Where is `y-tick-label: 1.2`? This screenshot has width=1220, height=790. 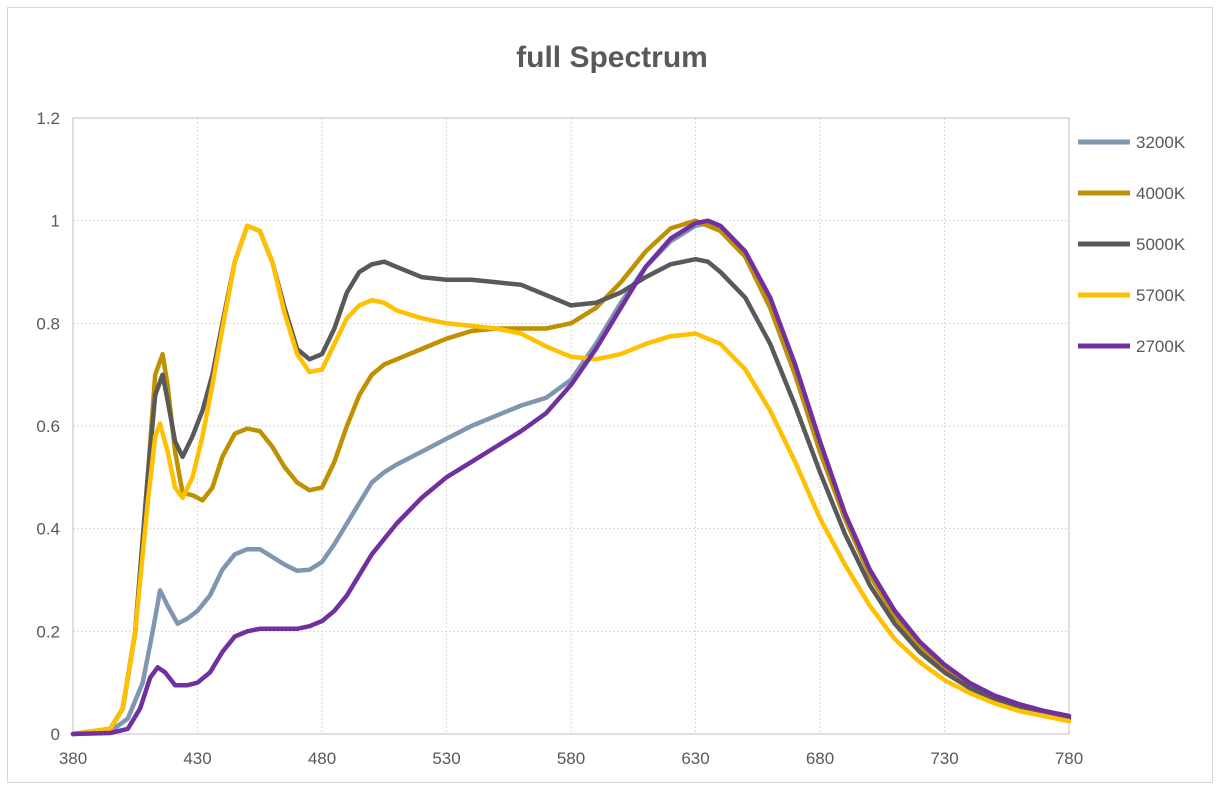
y-tick-label: 1.2 is located at coordinates (48, 118).